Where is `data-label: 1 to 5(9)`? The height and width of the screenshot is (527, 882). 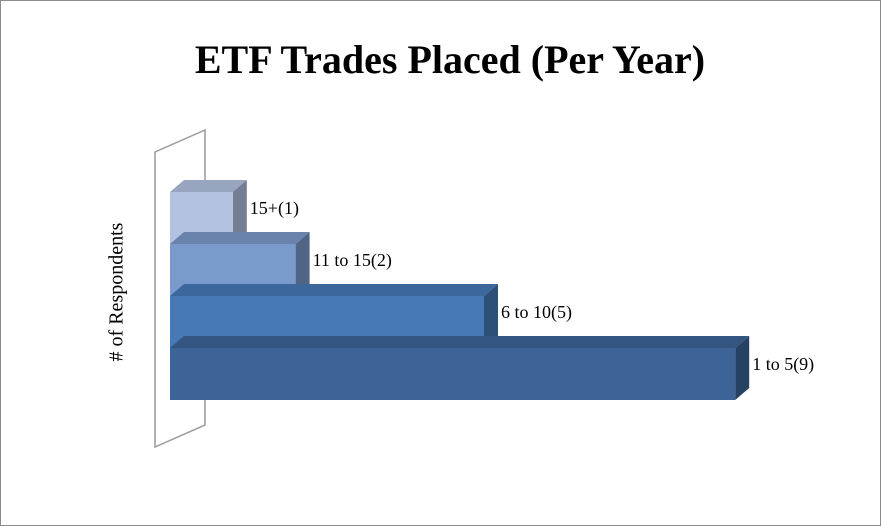 data-label: 1 to 5(9) is located at coordinates (783, 364).